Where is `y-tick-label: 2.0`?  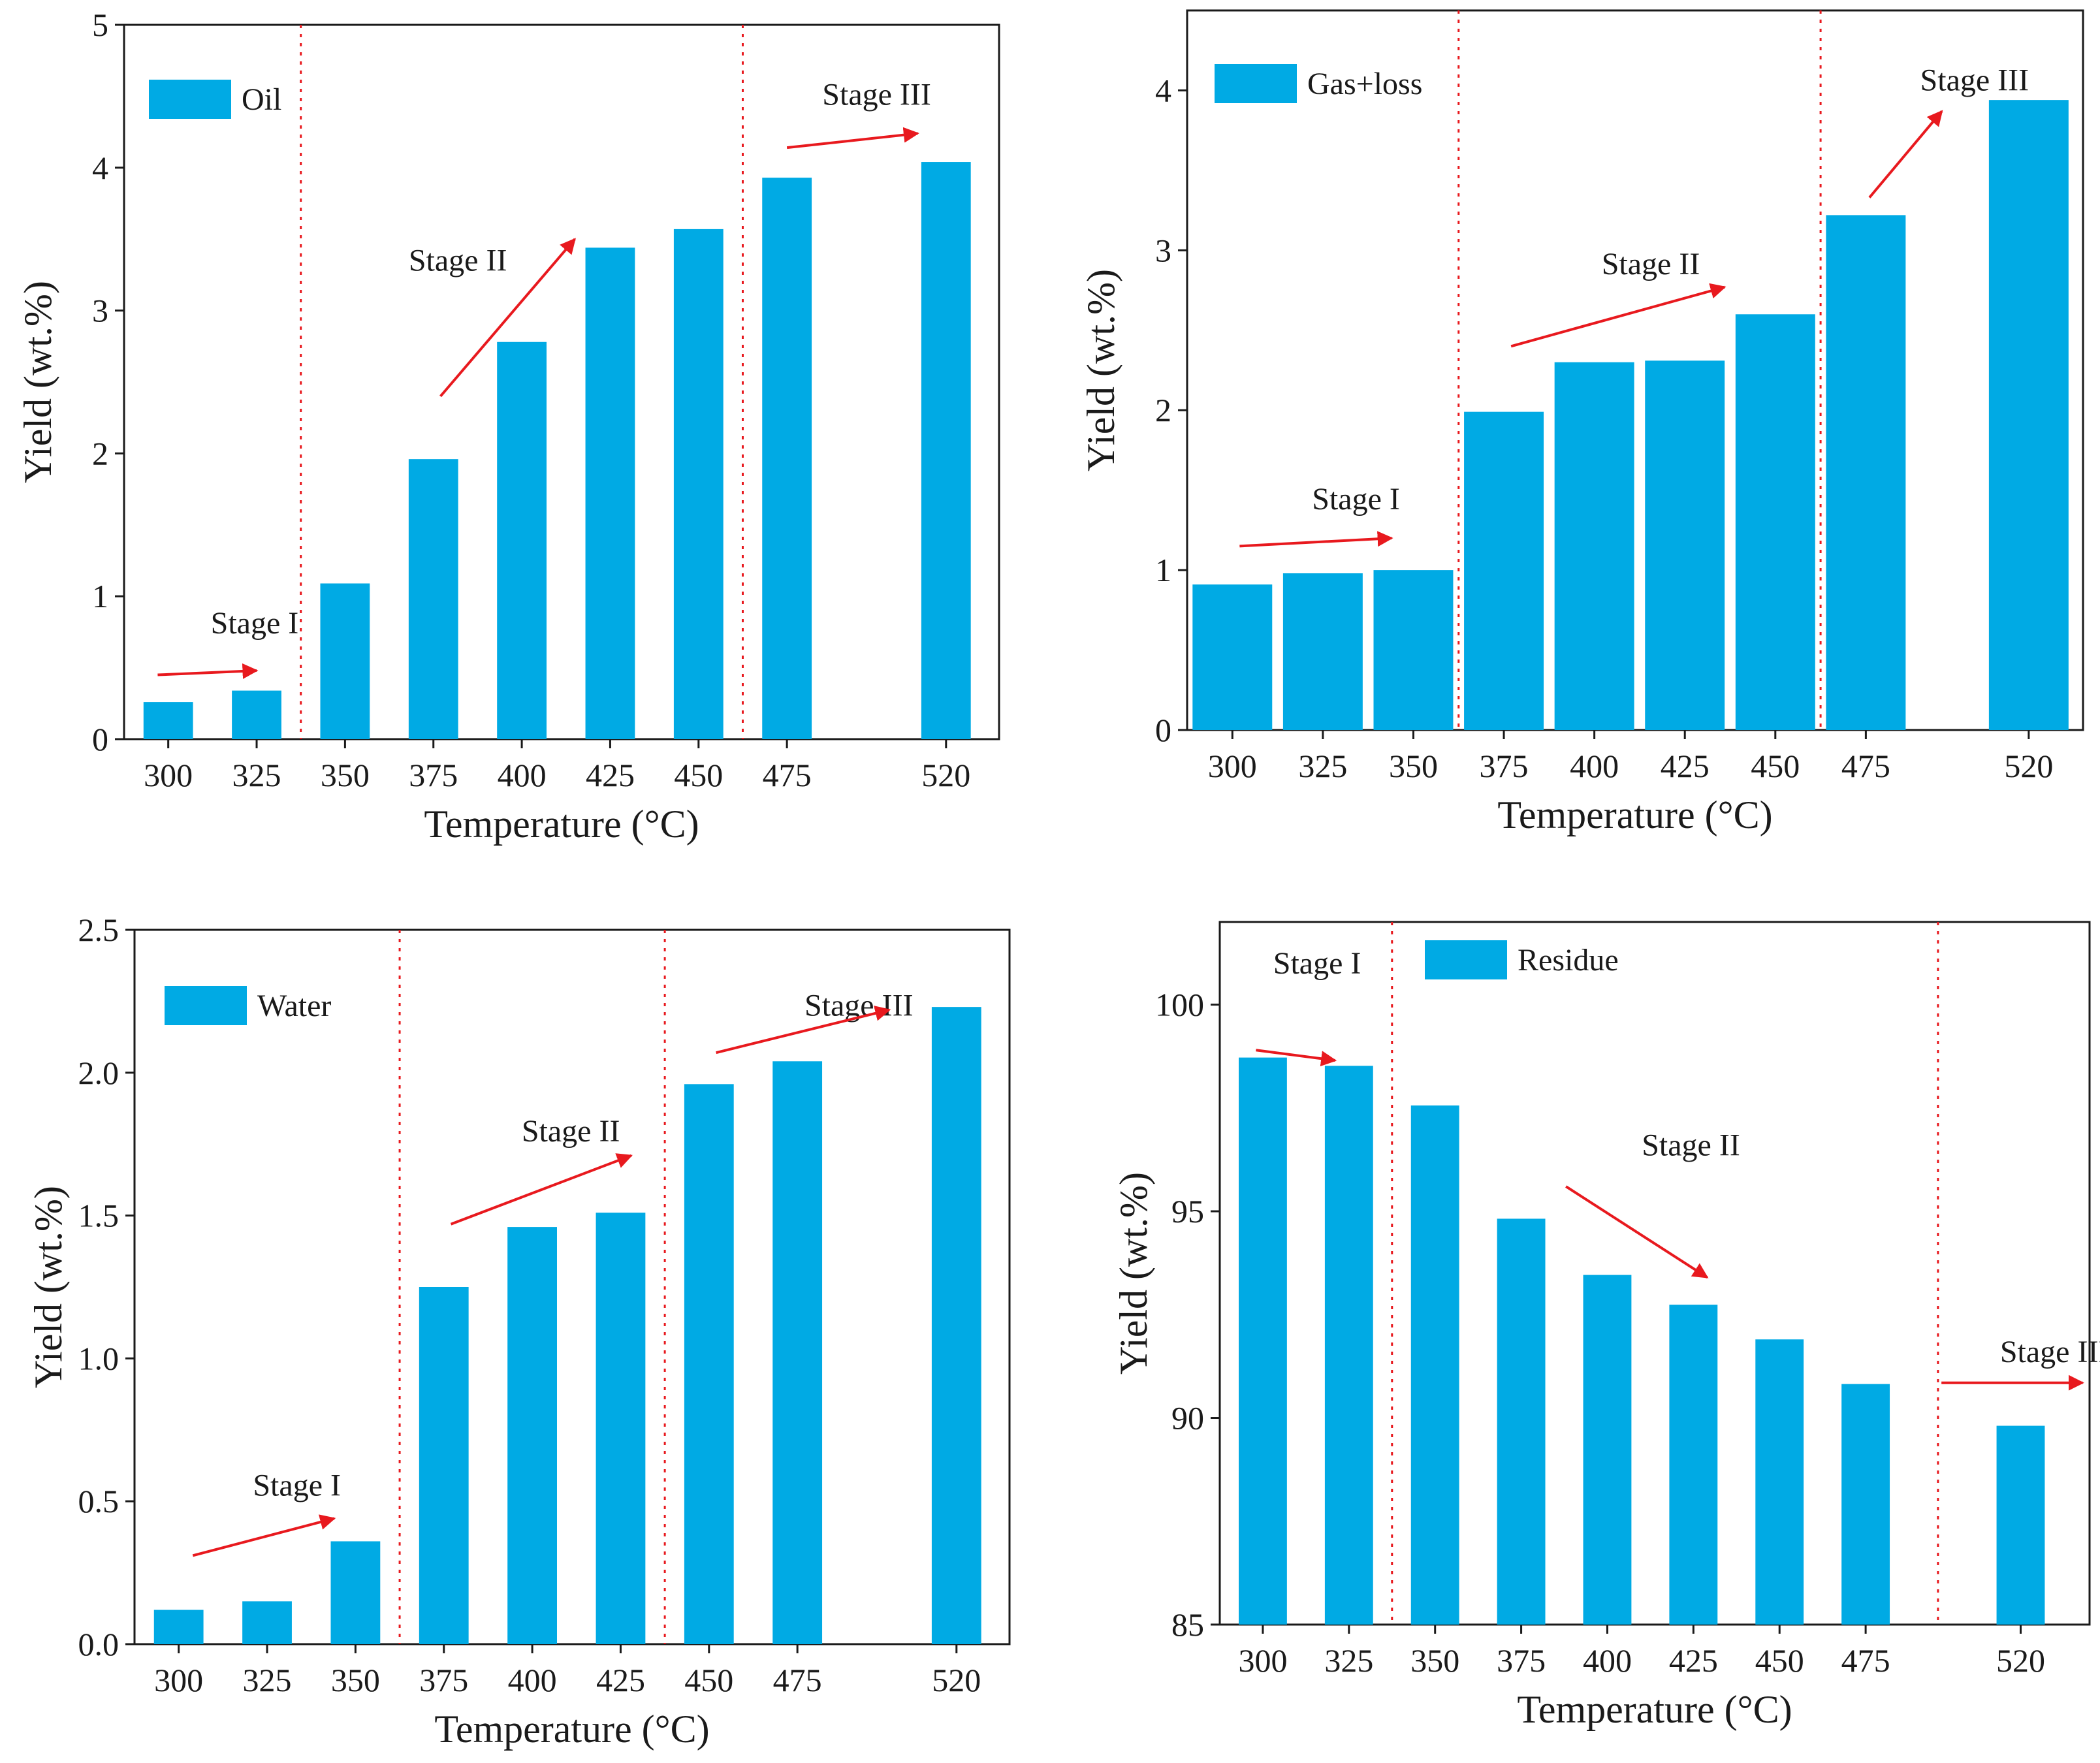 y-tick-label: 2.0 is located at coordinates (98, 1073).